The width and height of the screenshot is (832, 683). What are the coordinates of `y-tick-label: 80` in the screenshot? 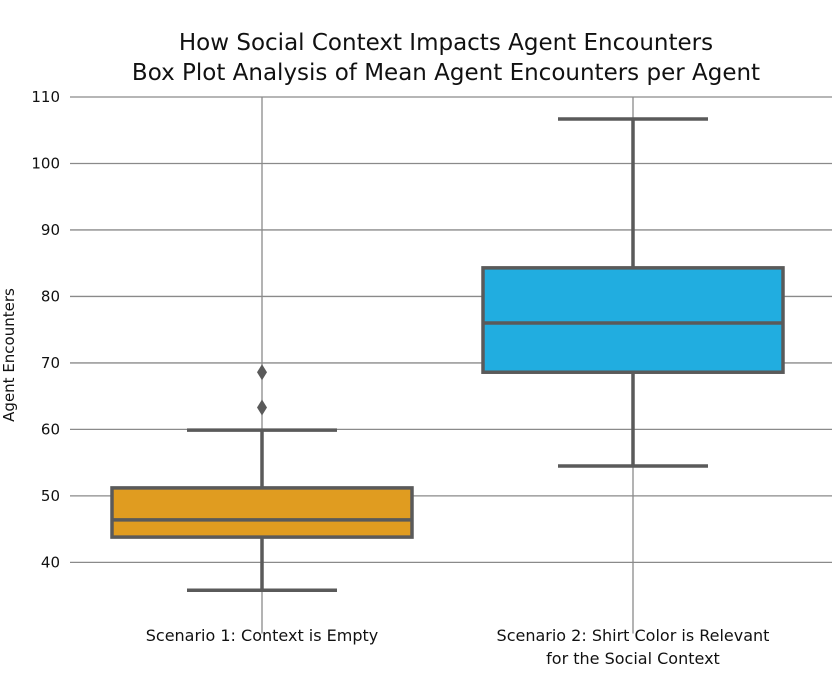 It's located at (50, 296).